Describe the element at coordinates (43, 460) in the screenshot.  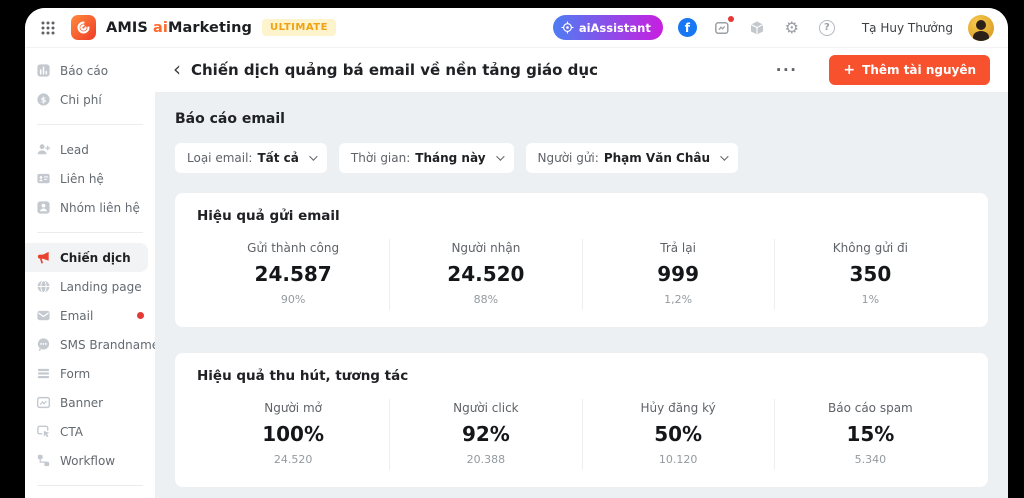
I see `workflow-nodes-icon` at that location.